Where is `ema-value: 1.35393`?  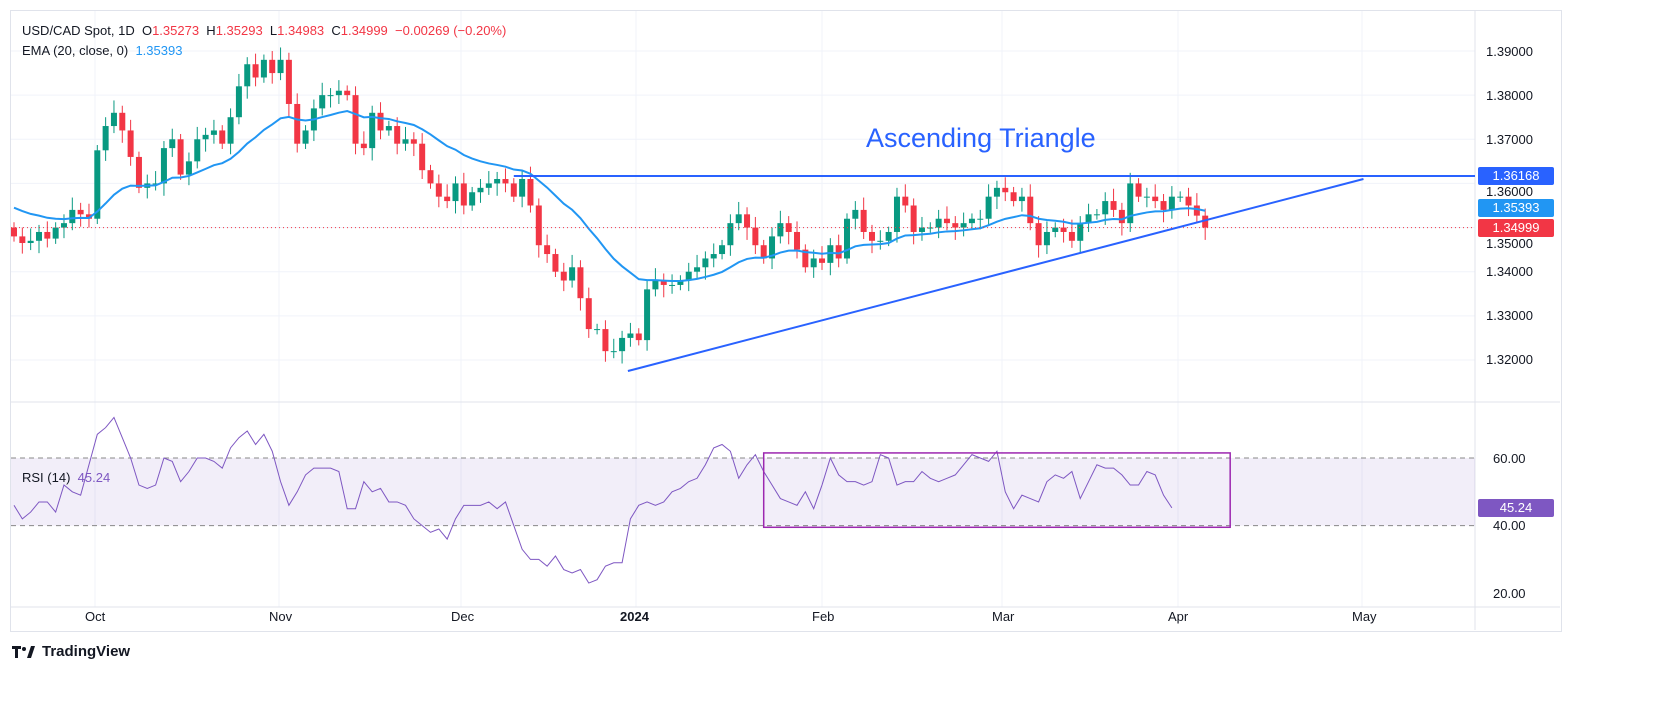 ema-value: 1.35393 is located at coordinates (159, 50).